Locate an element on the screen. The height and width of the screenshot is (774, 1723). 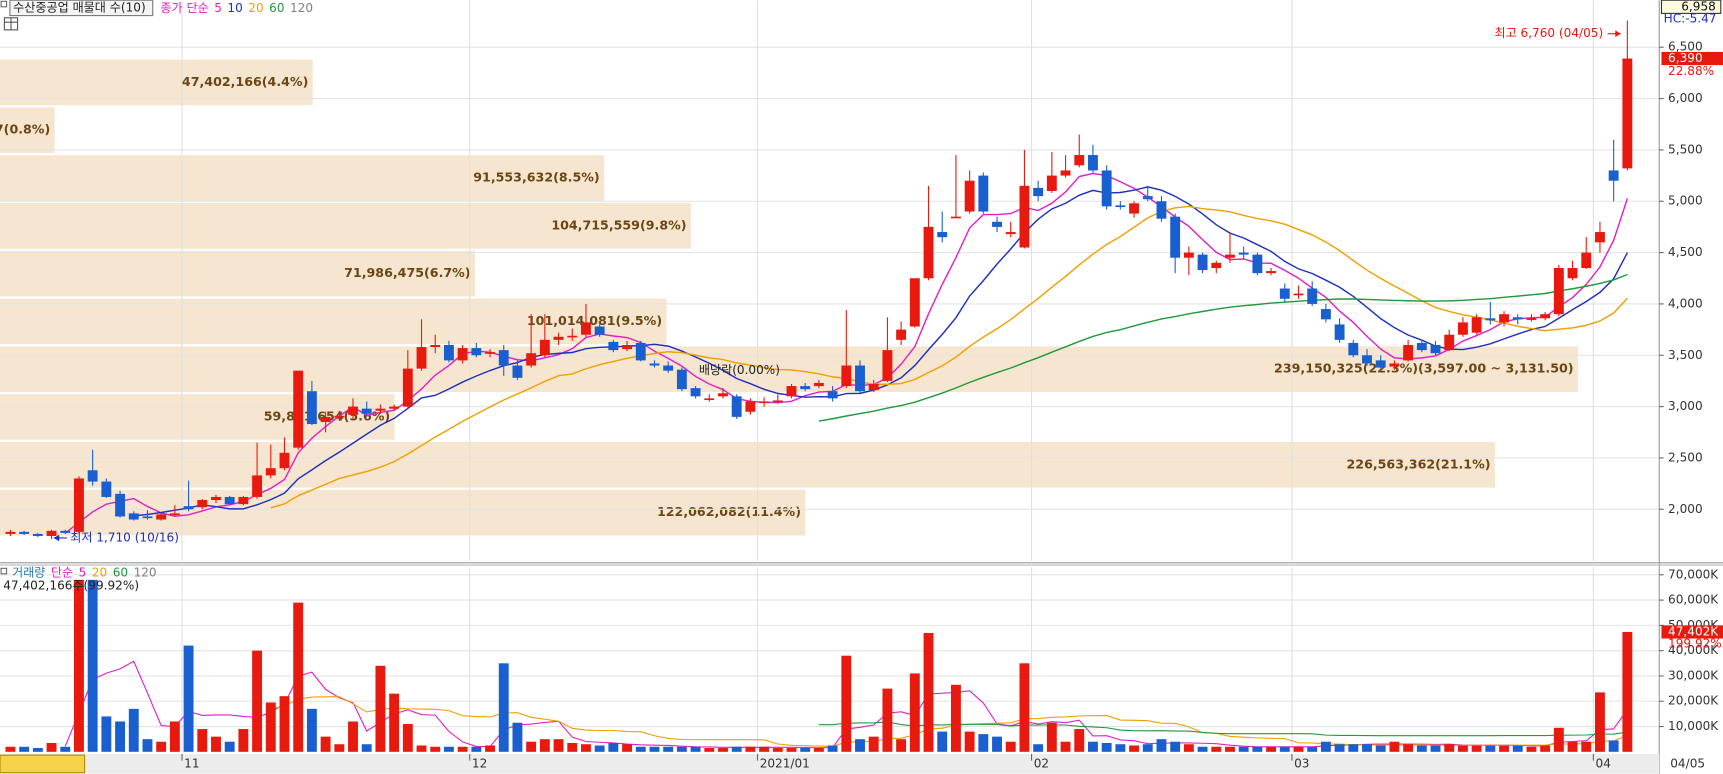
icon is located at coordinates (4, 4).